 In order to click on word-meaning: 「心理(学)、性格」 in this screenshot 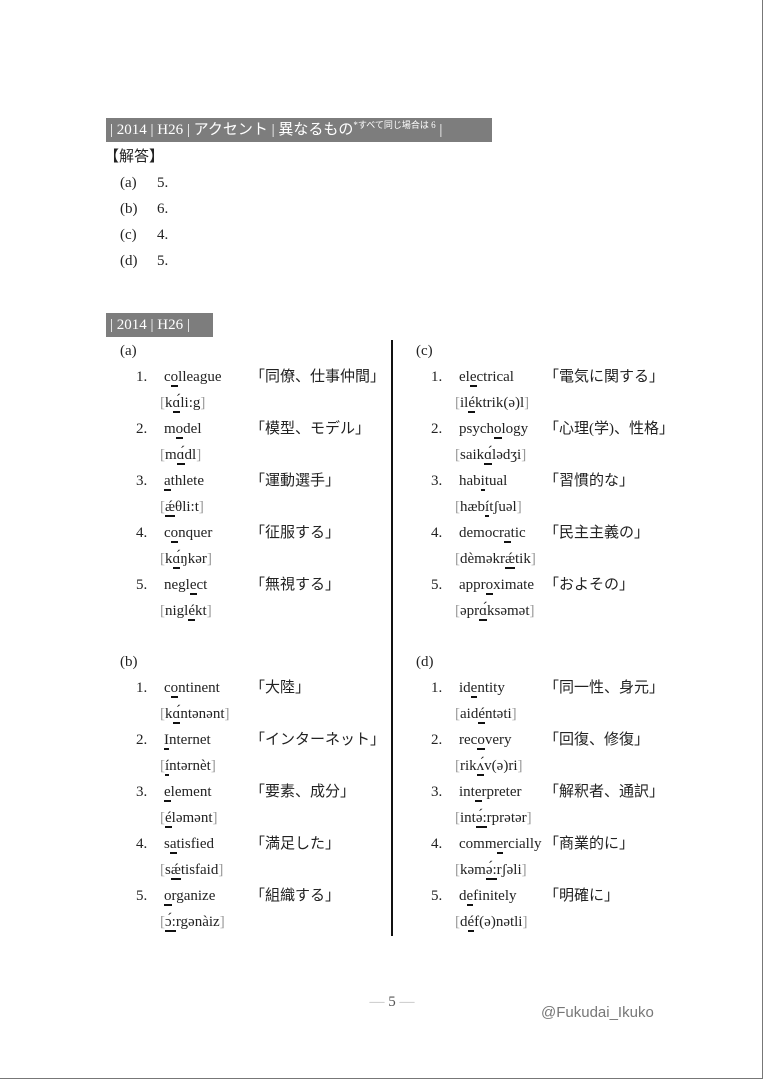, I will do `click(609, 429)`.